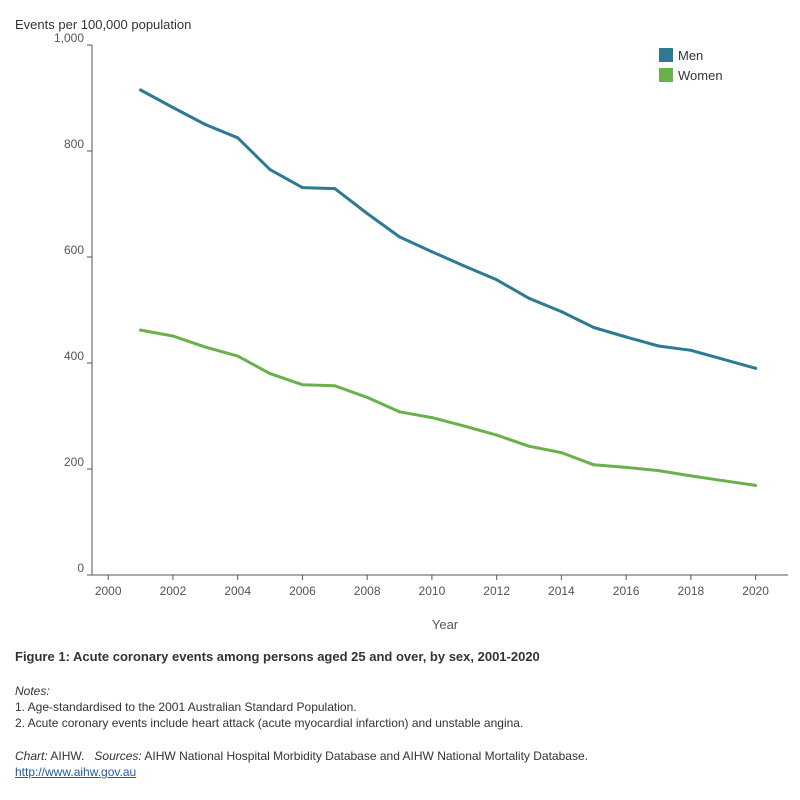 The image size is (800, 800). I want to click on data-point-men-2012, so click(497, 280).